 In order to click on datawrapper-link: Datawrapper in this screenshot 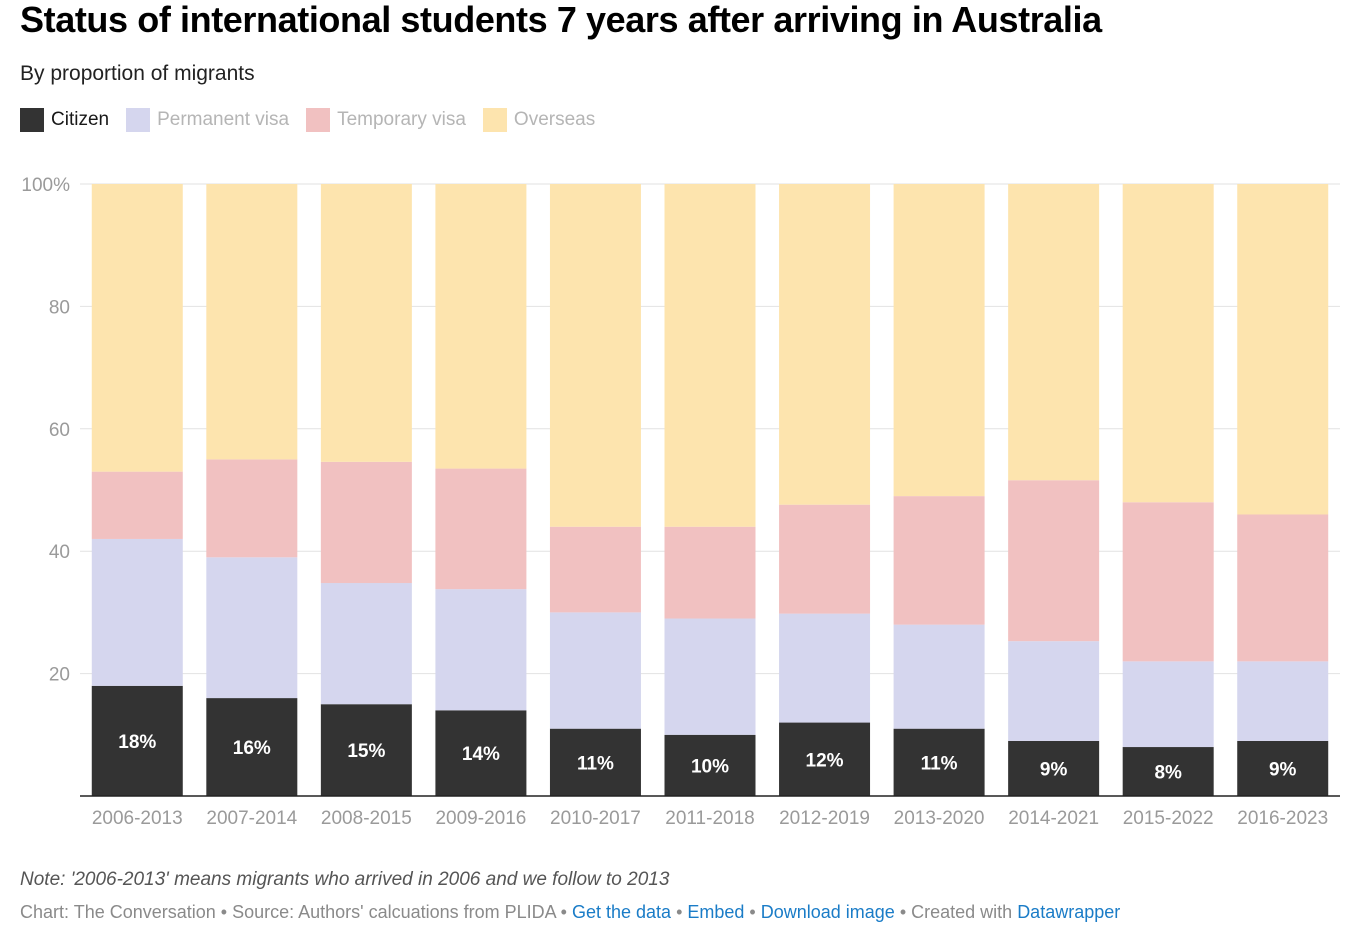, I will do `click(1069, 912)`.